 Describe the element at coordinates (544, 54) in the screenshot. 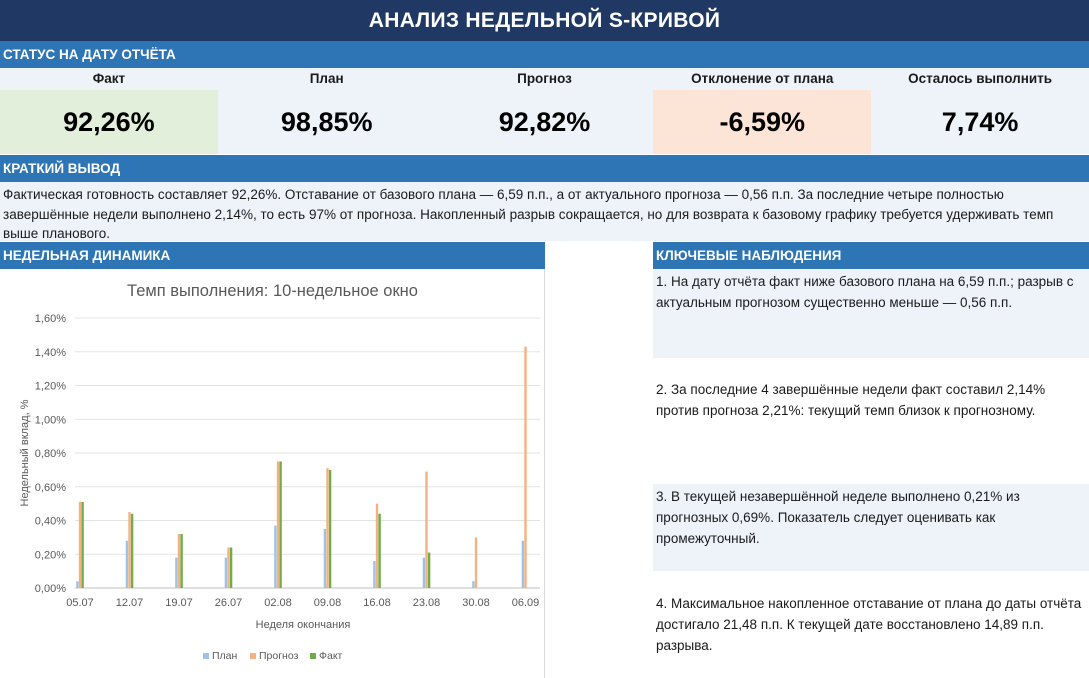

I see `status-heading: СТАТУС НА ДАТУ ОТЧЁТА` at that location.